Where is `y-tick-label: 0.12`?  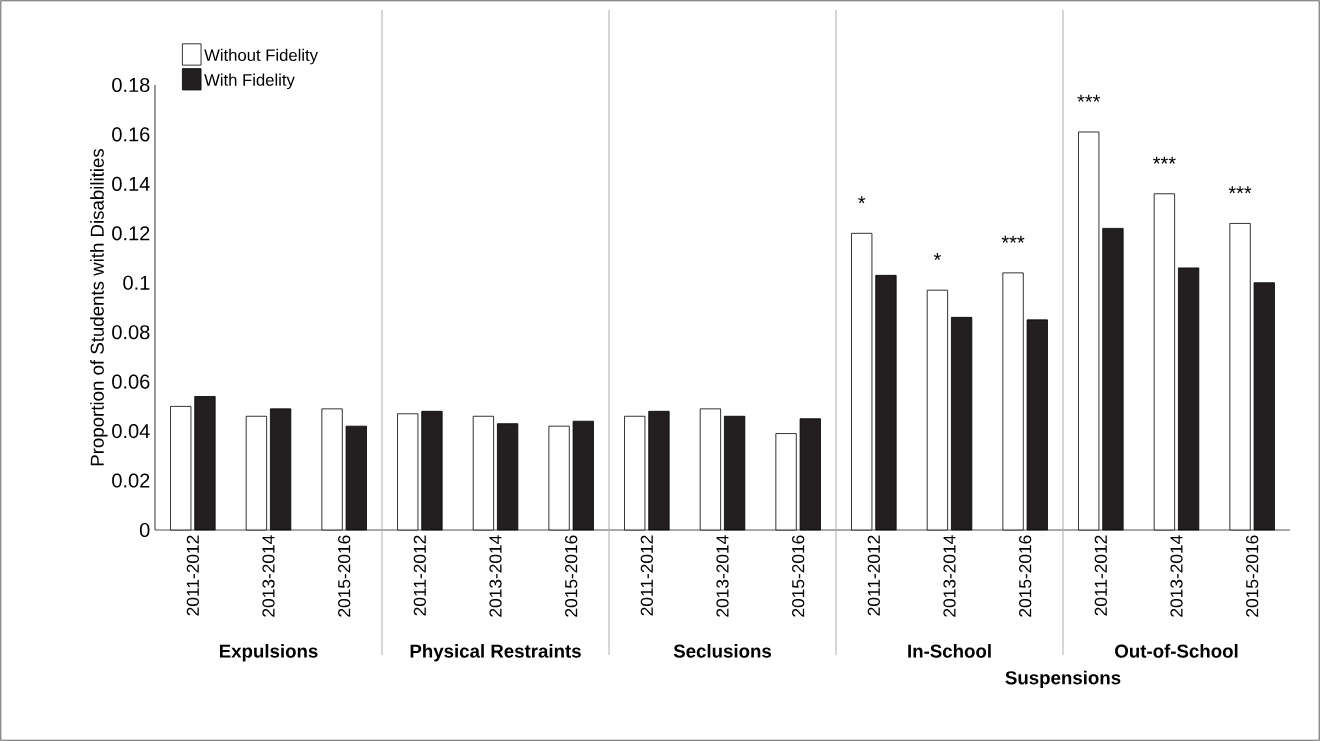
y-tick-label: 0.12 is located at coordinates (131, 233).